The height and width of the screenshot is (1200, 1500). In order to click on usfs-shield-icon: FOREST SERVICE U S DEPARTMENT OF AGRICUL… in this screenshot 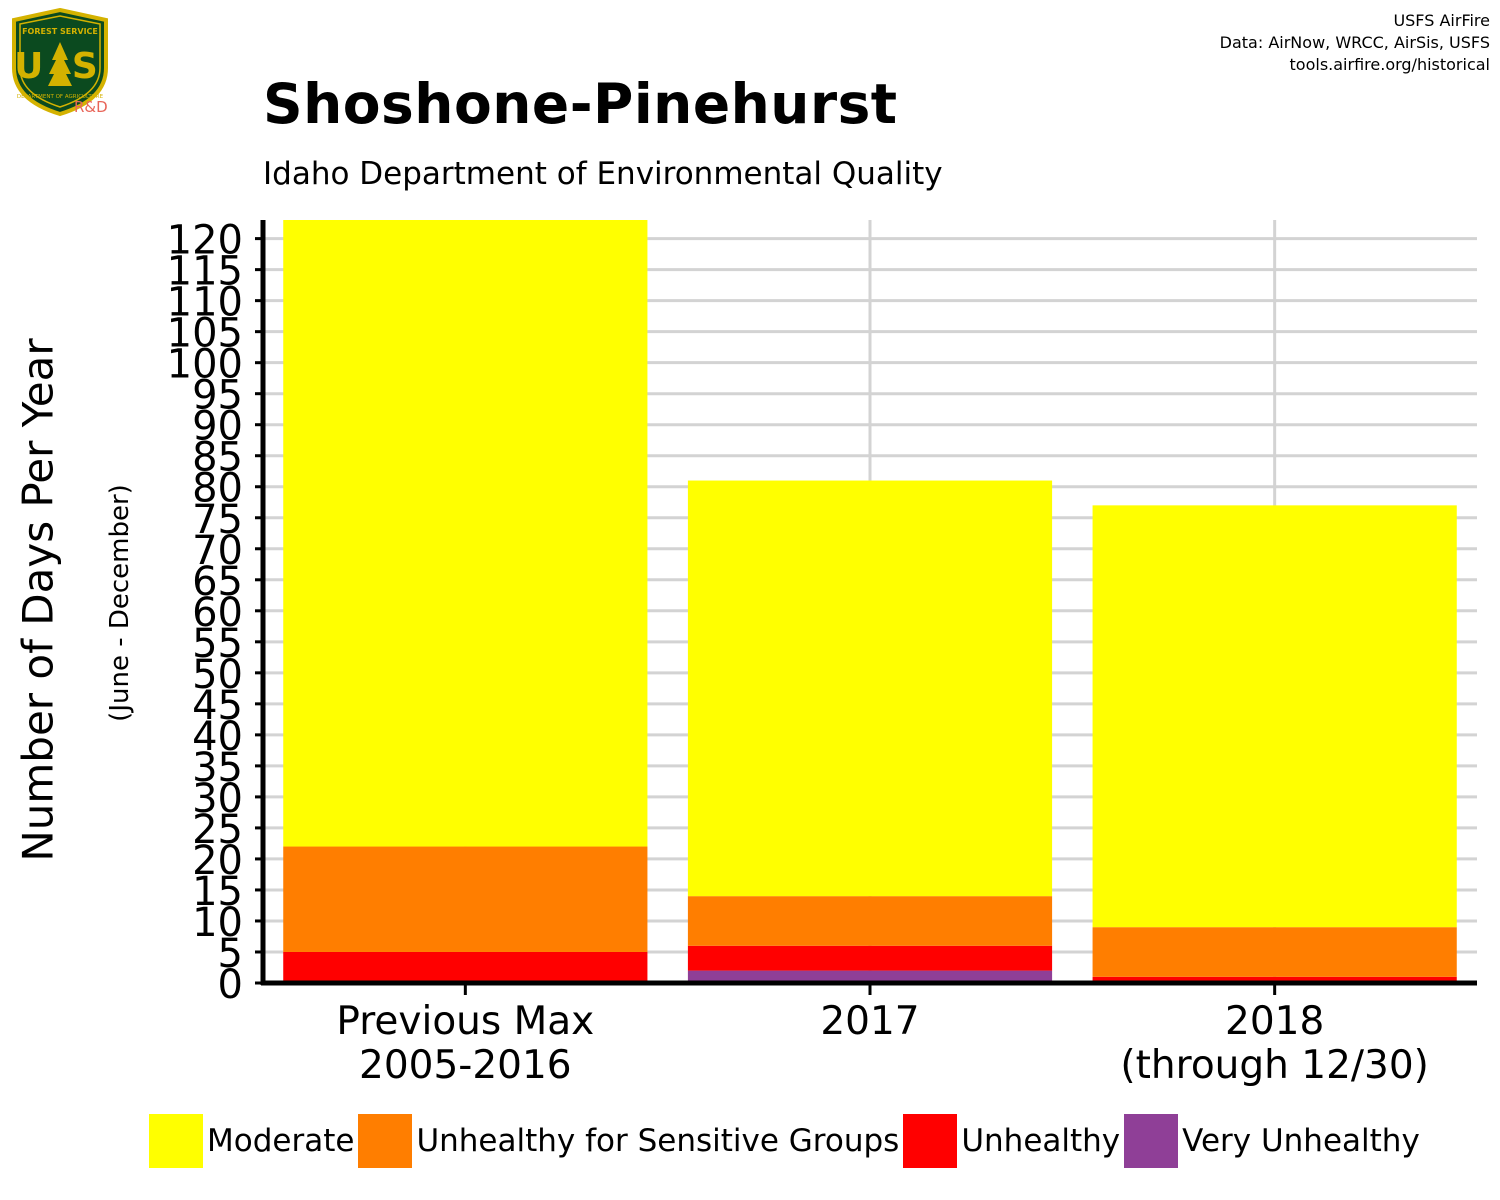, I will do `click(60, 62)`.